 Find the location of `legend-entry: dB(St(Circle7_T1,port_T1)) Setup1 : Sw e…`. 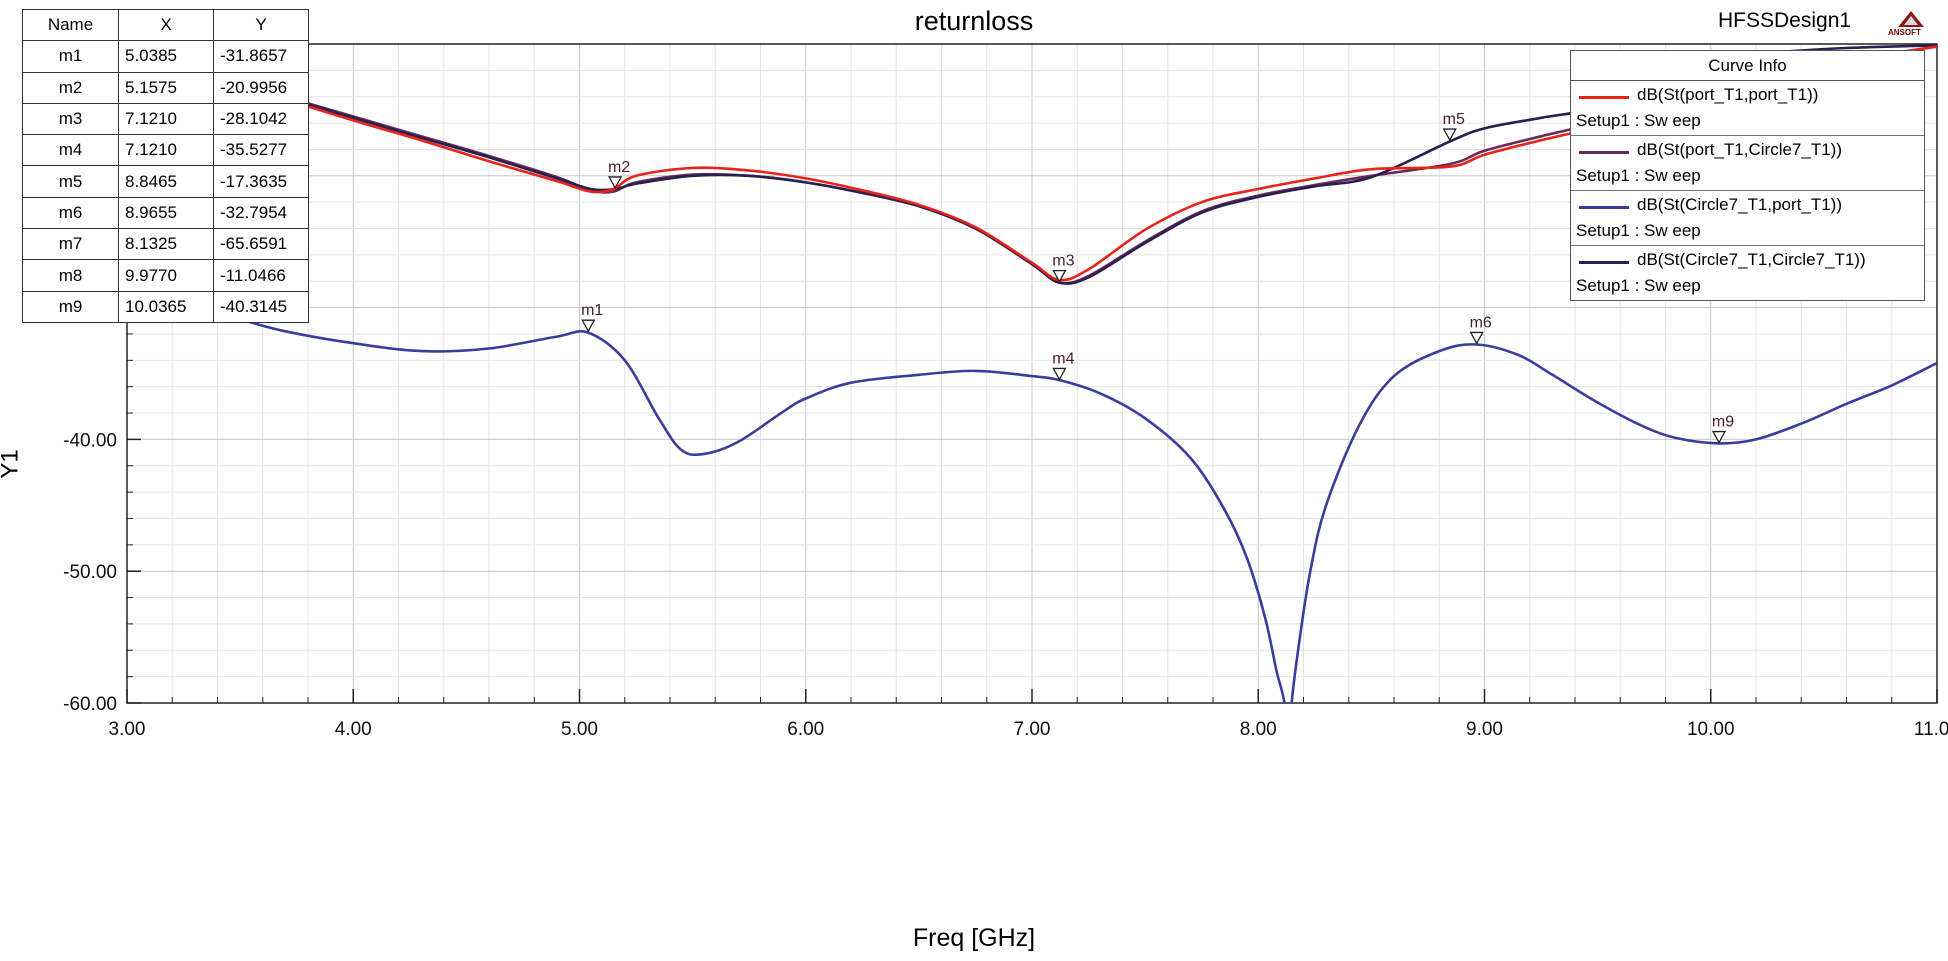

legend-entry: dB(St(Circle7_T1,port_T1)) Setup1 : Sw e… is located at coordinates (1747, 218).